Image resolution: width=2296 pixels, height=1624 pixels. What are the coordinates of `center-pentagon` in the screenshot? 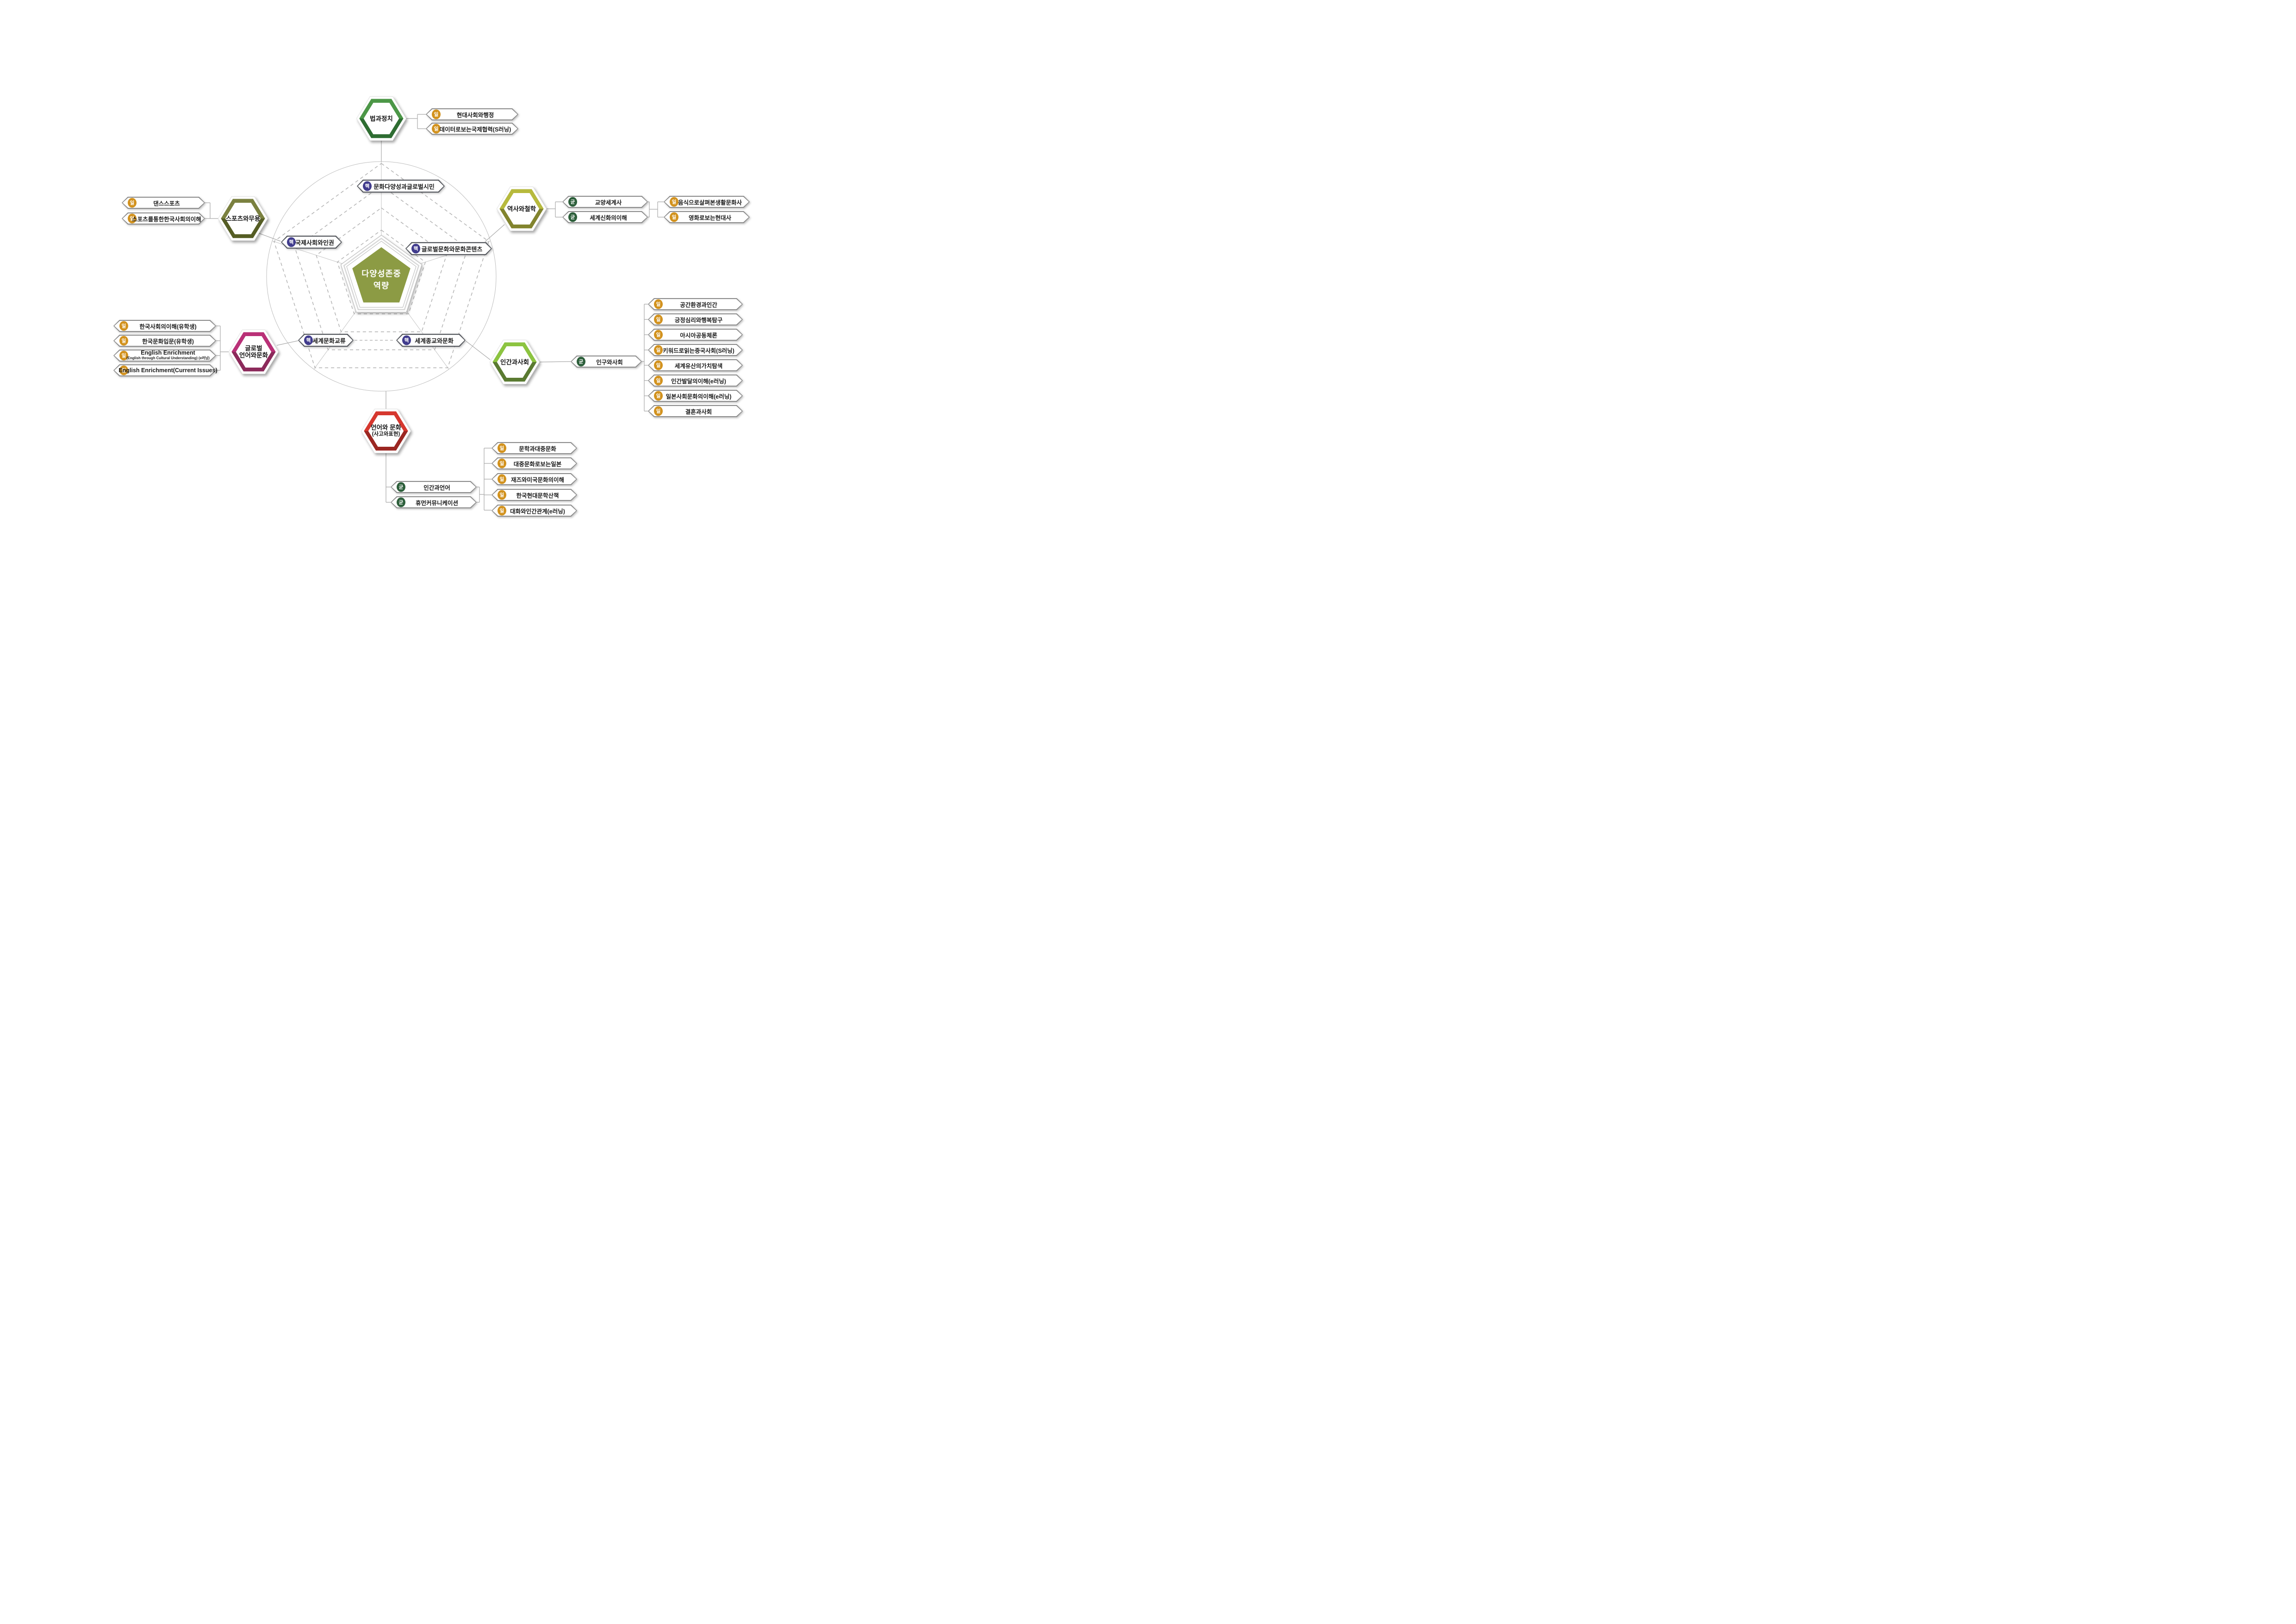 It's located at (381, 274).